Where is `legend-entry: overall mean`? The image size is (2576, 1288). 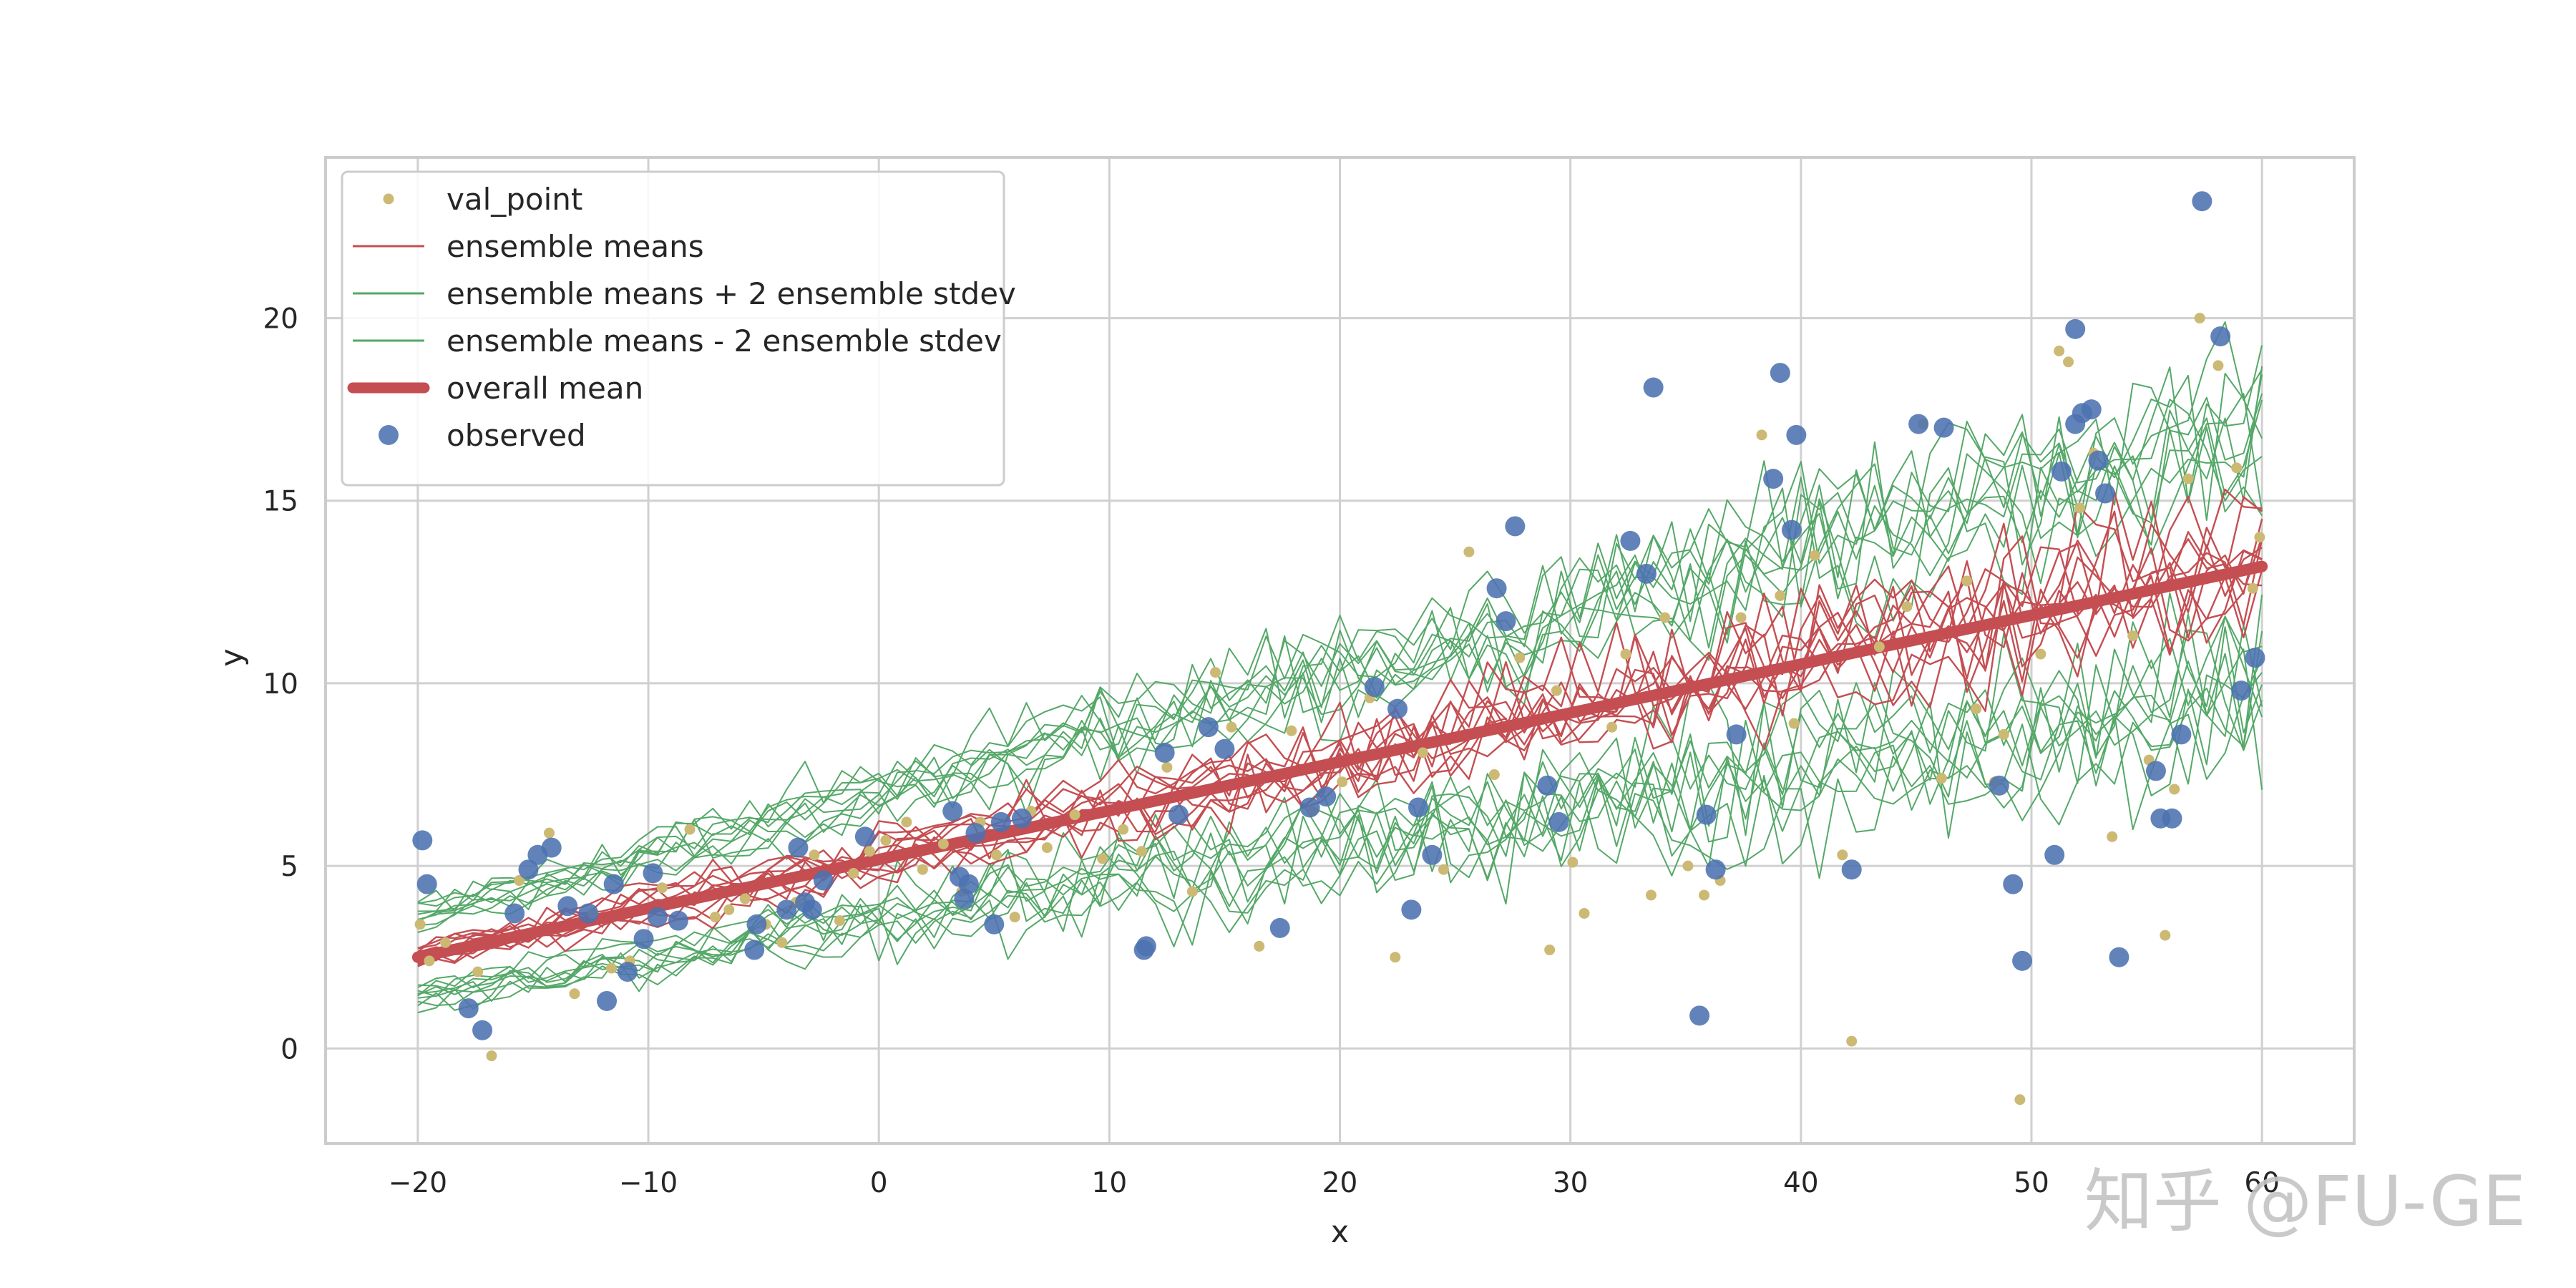
legend-entry: overall mean is located at coordinates (495, 389).